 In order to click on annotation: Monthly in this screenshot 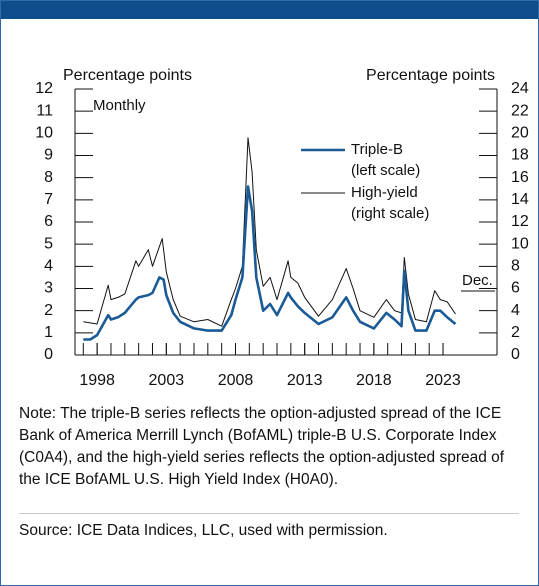, I will do `click(119, 105)`.